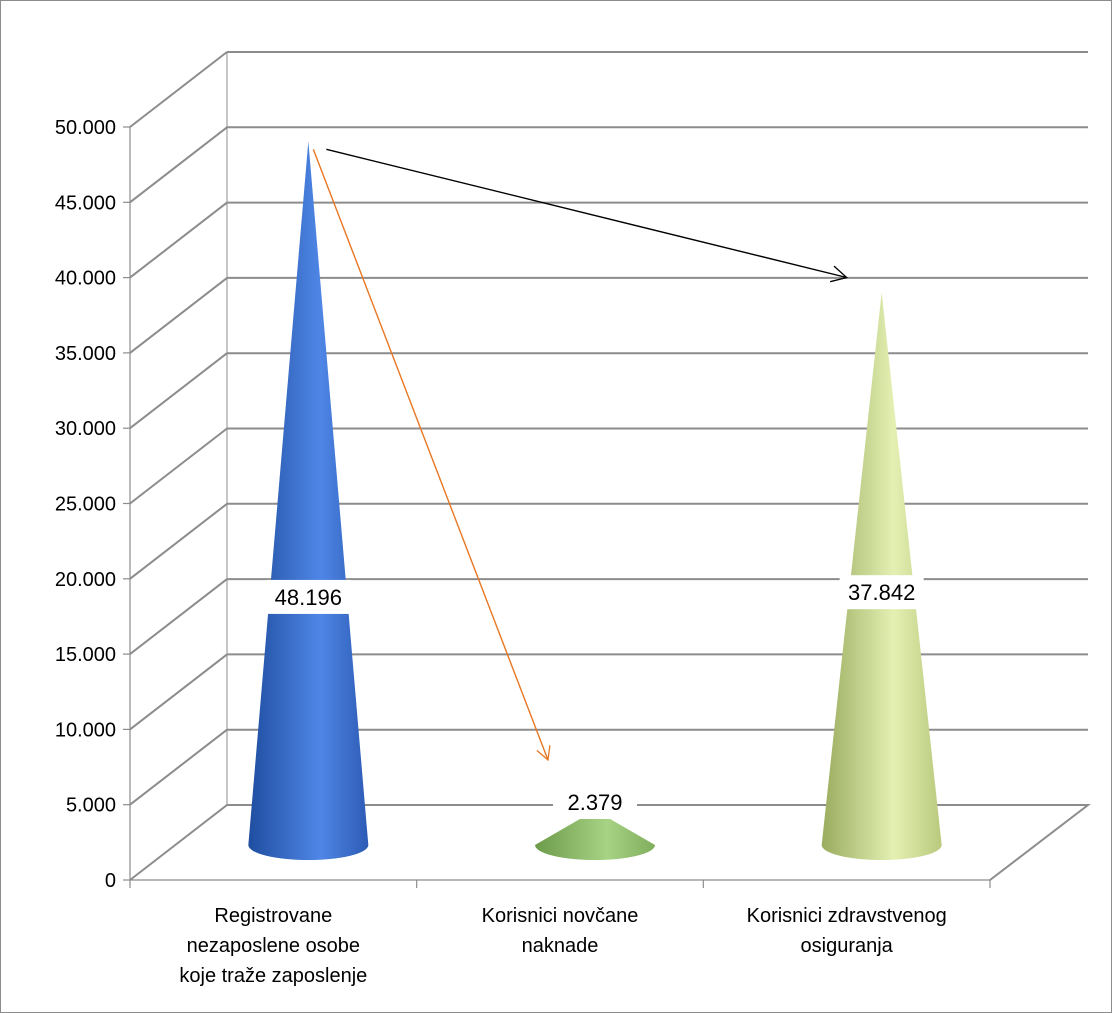  What do you see at coordinates (431, 455) in the screenshot?
I see `annotation-arrow-orange` at bounding box center [431, 455].